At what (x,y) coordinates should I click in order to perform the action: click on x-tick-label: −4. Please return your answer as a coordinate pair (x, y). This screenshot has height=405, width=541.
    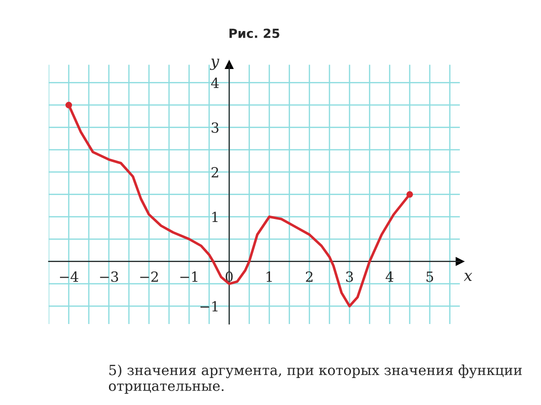
    Looking at the image, I should click on (69, 276).